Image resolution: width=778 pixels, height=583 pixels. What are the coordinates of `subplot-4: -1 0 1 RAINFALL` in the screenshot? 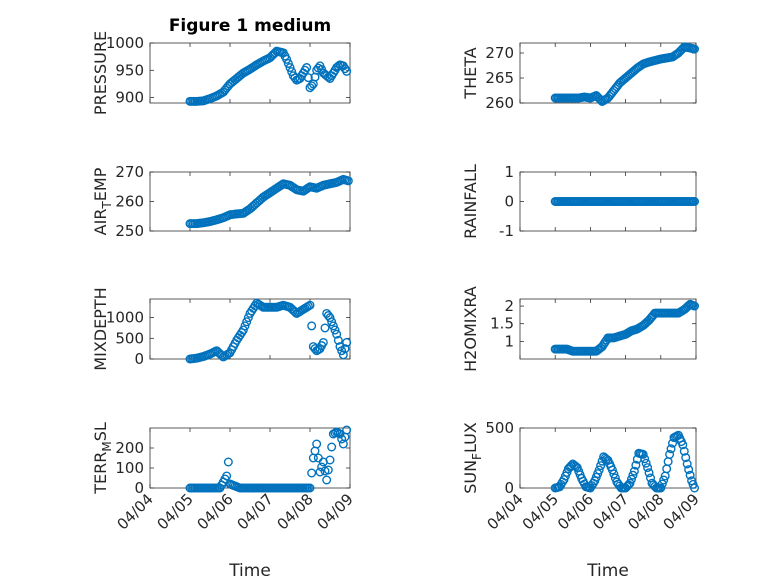 It's located at (580, 201).